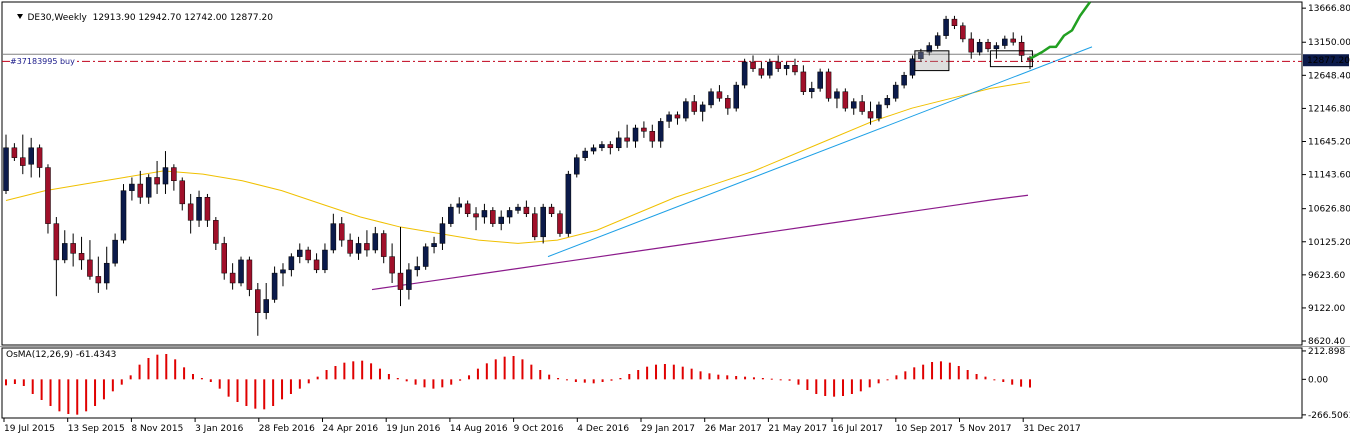  Describe the element at coordinates (157, 429) in the screenshot. I see `date-tick-label: 8 Nov 2015` at that location.